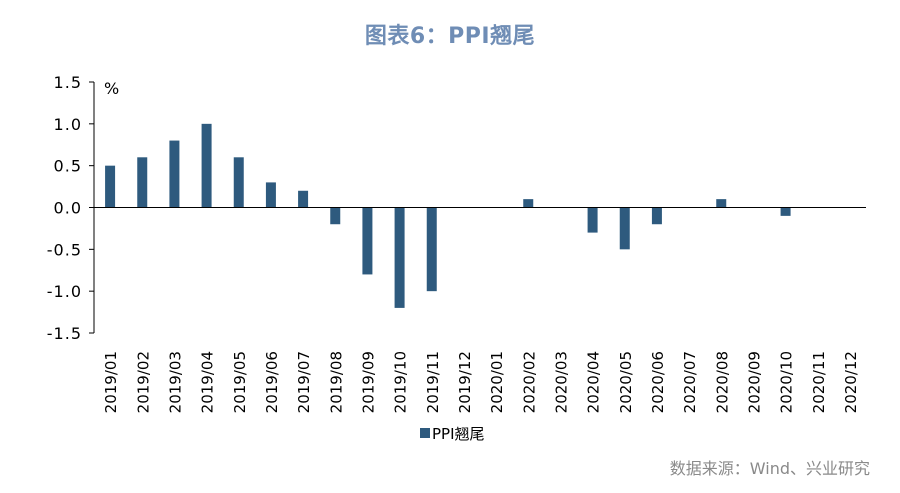 The width and height of the screenshot is (900, 493). What do you see at coordinates (769, 468) in the screenshot?
I see `source-note: 数据来源：Wind、兴业研究` at bounding box center [769, 468].